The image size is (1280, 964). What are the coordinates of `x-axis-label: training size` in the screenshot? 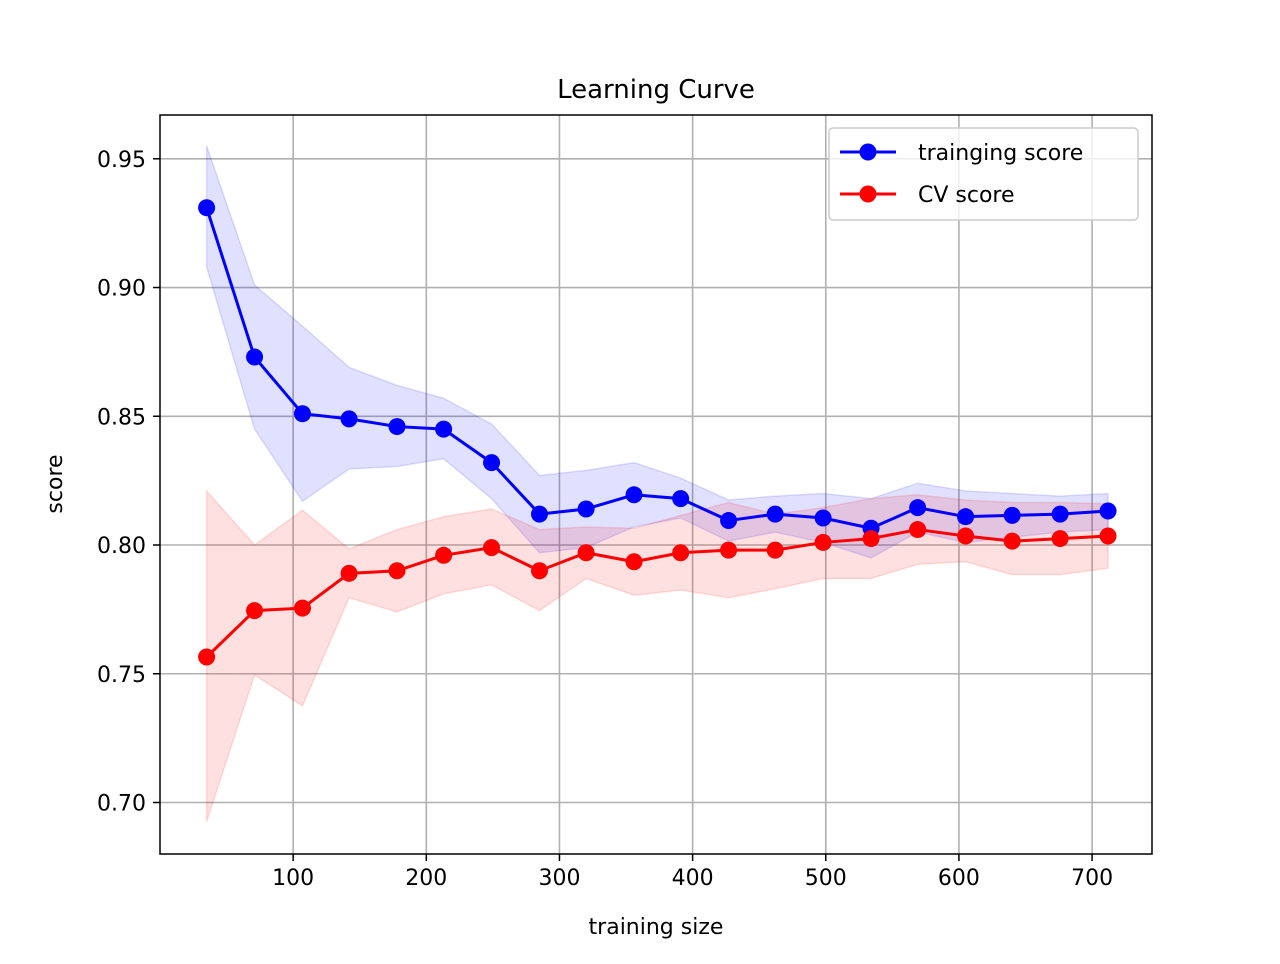 It's located at (656, 927).